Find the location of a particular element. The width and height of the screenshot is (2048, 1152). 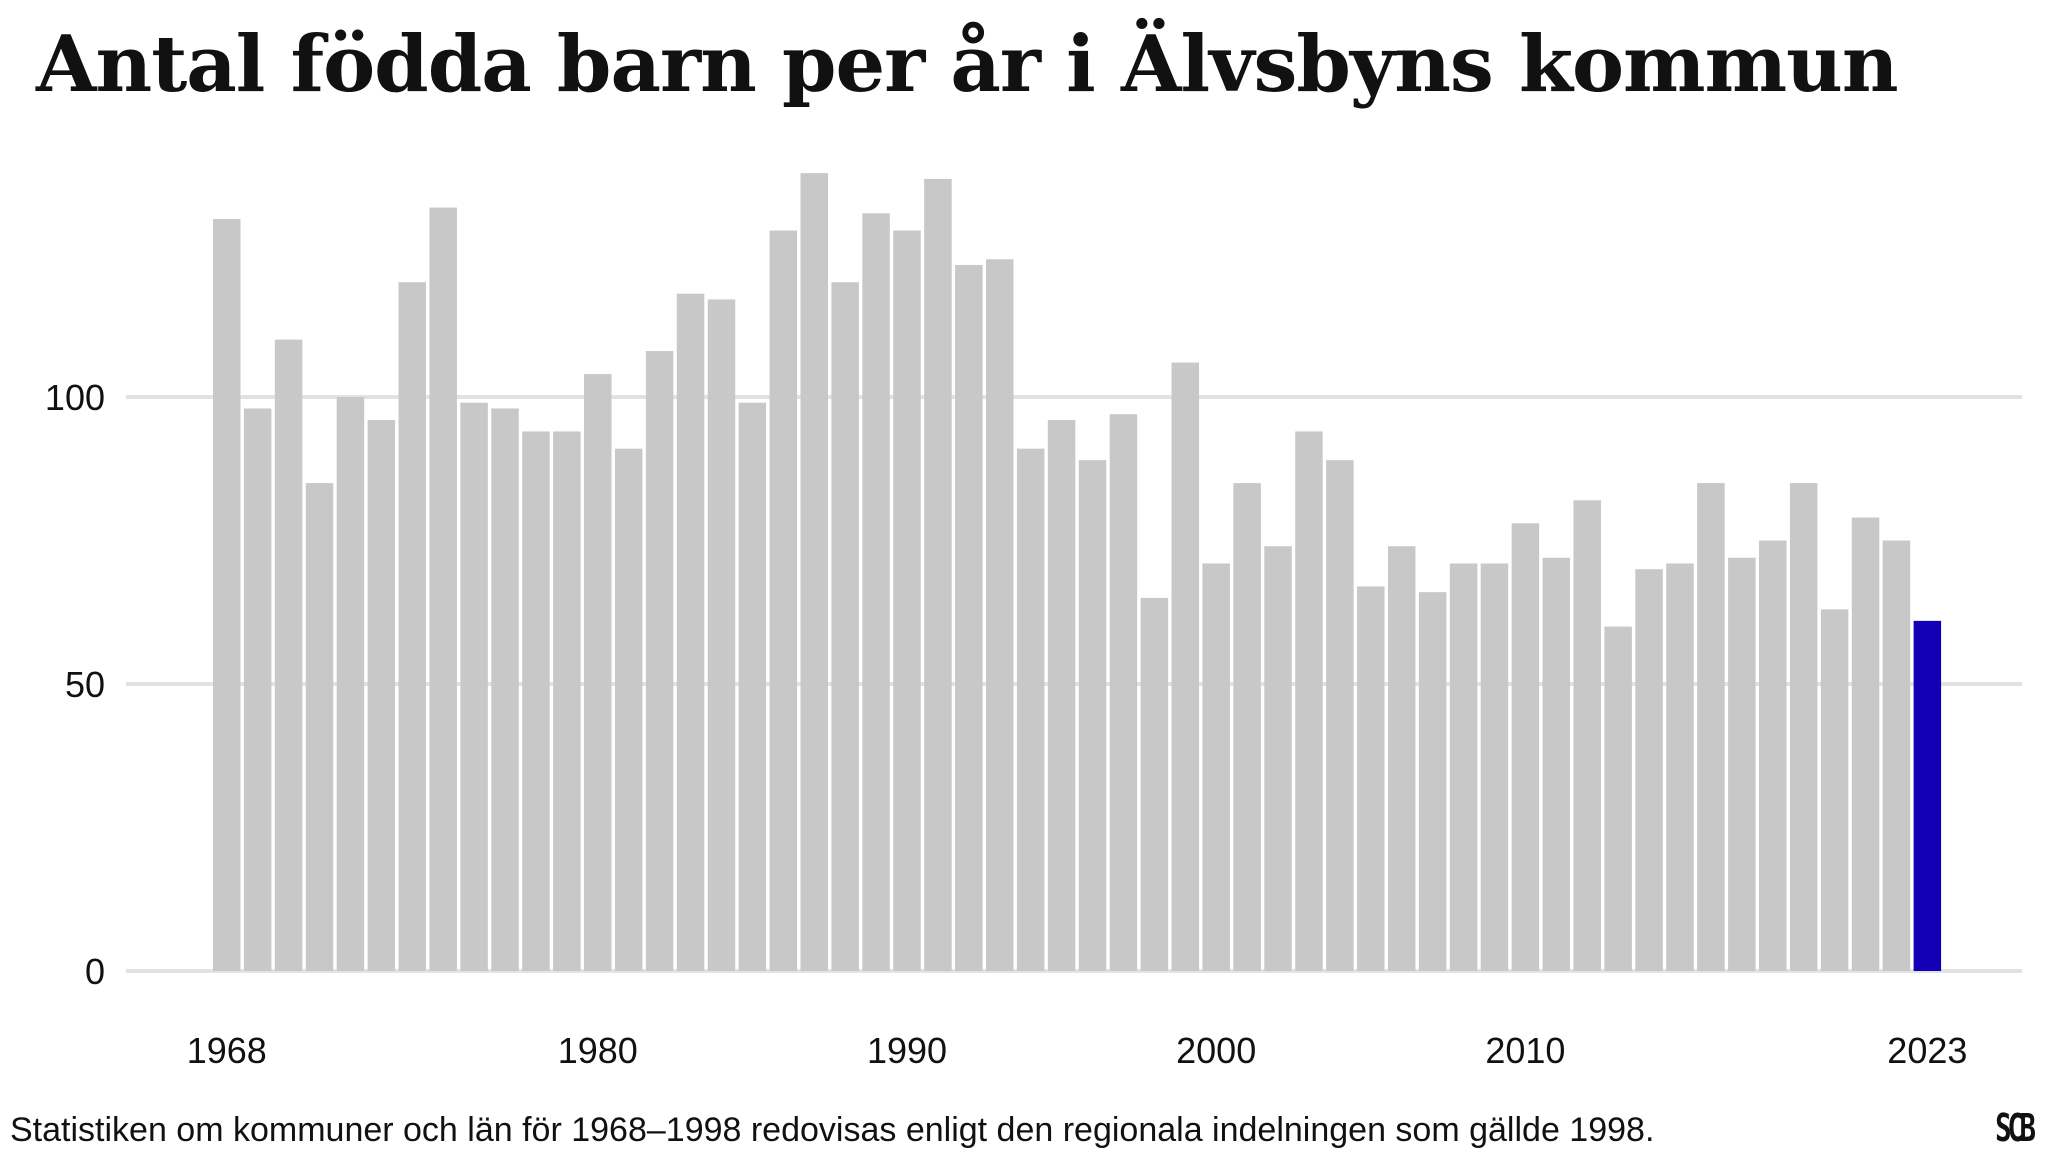

bar-1970 is located at coordinates (288, 655).